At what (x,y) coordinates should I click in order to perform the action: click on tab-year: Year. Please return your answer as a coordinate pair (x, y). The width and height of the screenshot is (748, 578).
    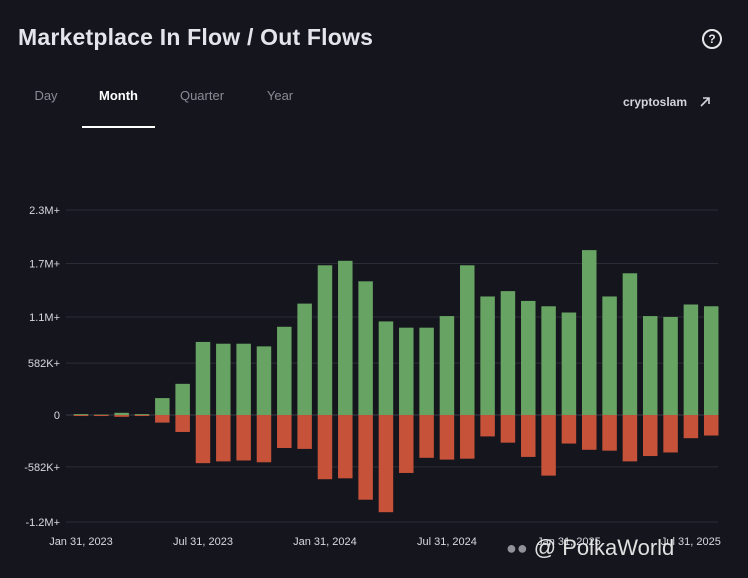
    Looking at the image, I should click on (280, 108).